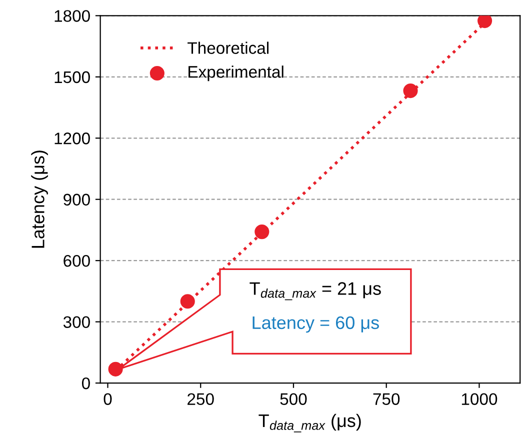 The width and height of the screenshot is (528, 448). What do you see at coordinates (386, 399) in the screenshot?
I see `x-tick-label: 750` at bounding box center [386, 399].